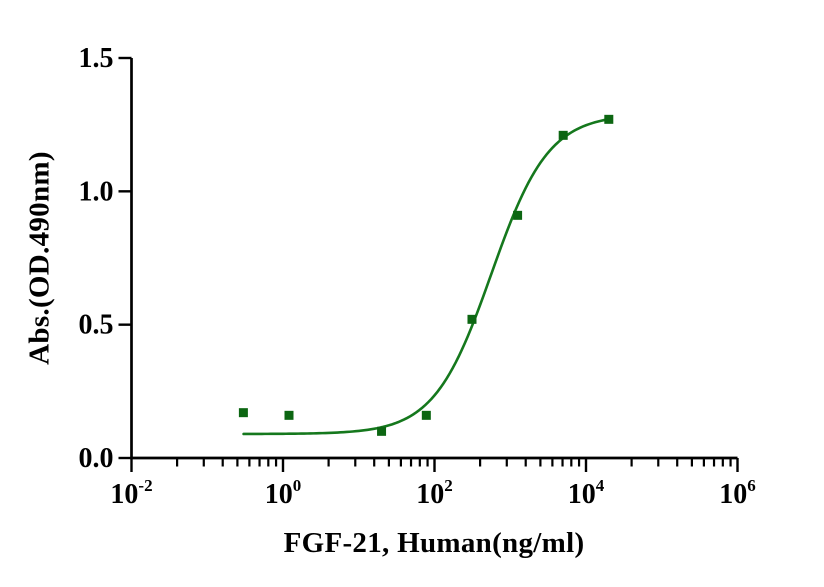 This screenshot has height=587, width=824. Describe the element at coordinates (434, 493) in the screenshot. I see `x-tick-label: 10²` at that location.